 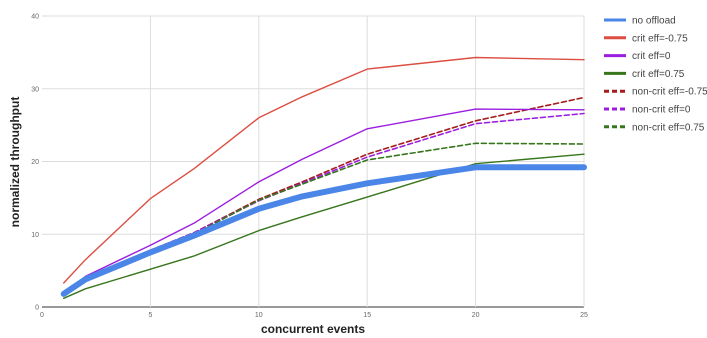 What do you see at coordinates (42, 315) in the screenshot?
I see `x-tick-label: 0` at bounding box center [42, 315].